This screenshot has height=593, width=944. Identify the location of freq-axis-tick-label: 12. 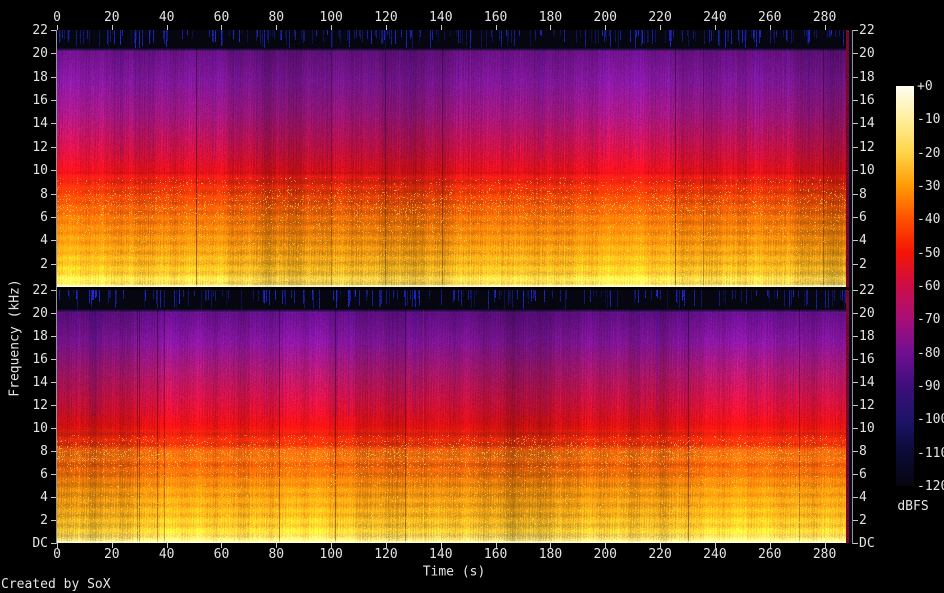
(40, 405).